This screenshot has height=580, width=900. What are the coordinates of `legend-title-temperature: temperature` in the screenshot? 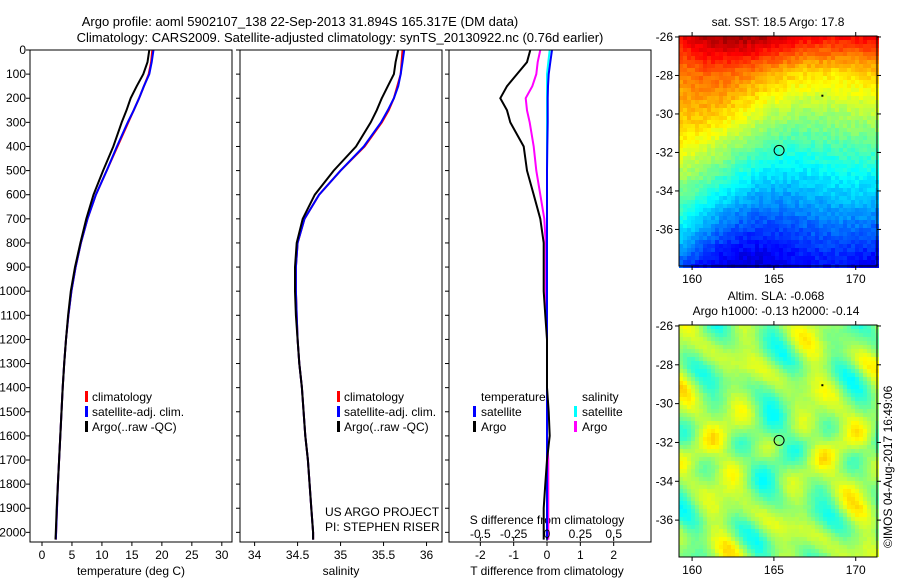 It's located at (513, 397).